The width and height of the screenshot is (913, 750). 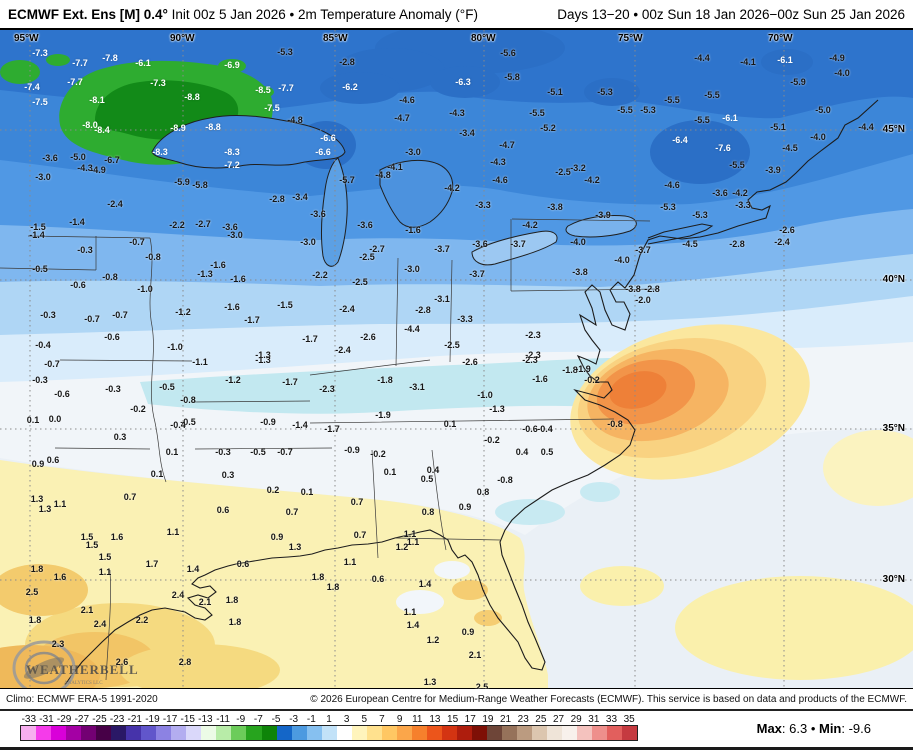 What do you see at coordinates (88, 14) in the screenshot?
I see `model-name: ECMWF Ext. Ens [M] 0.4°` at bounding box center [88, 14].